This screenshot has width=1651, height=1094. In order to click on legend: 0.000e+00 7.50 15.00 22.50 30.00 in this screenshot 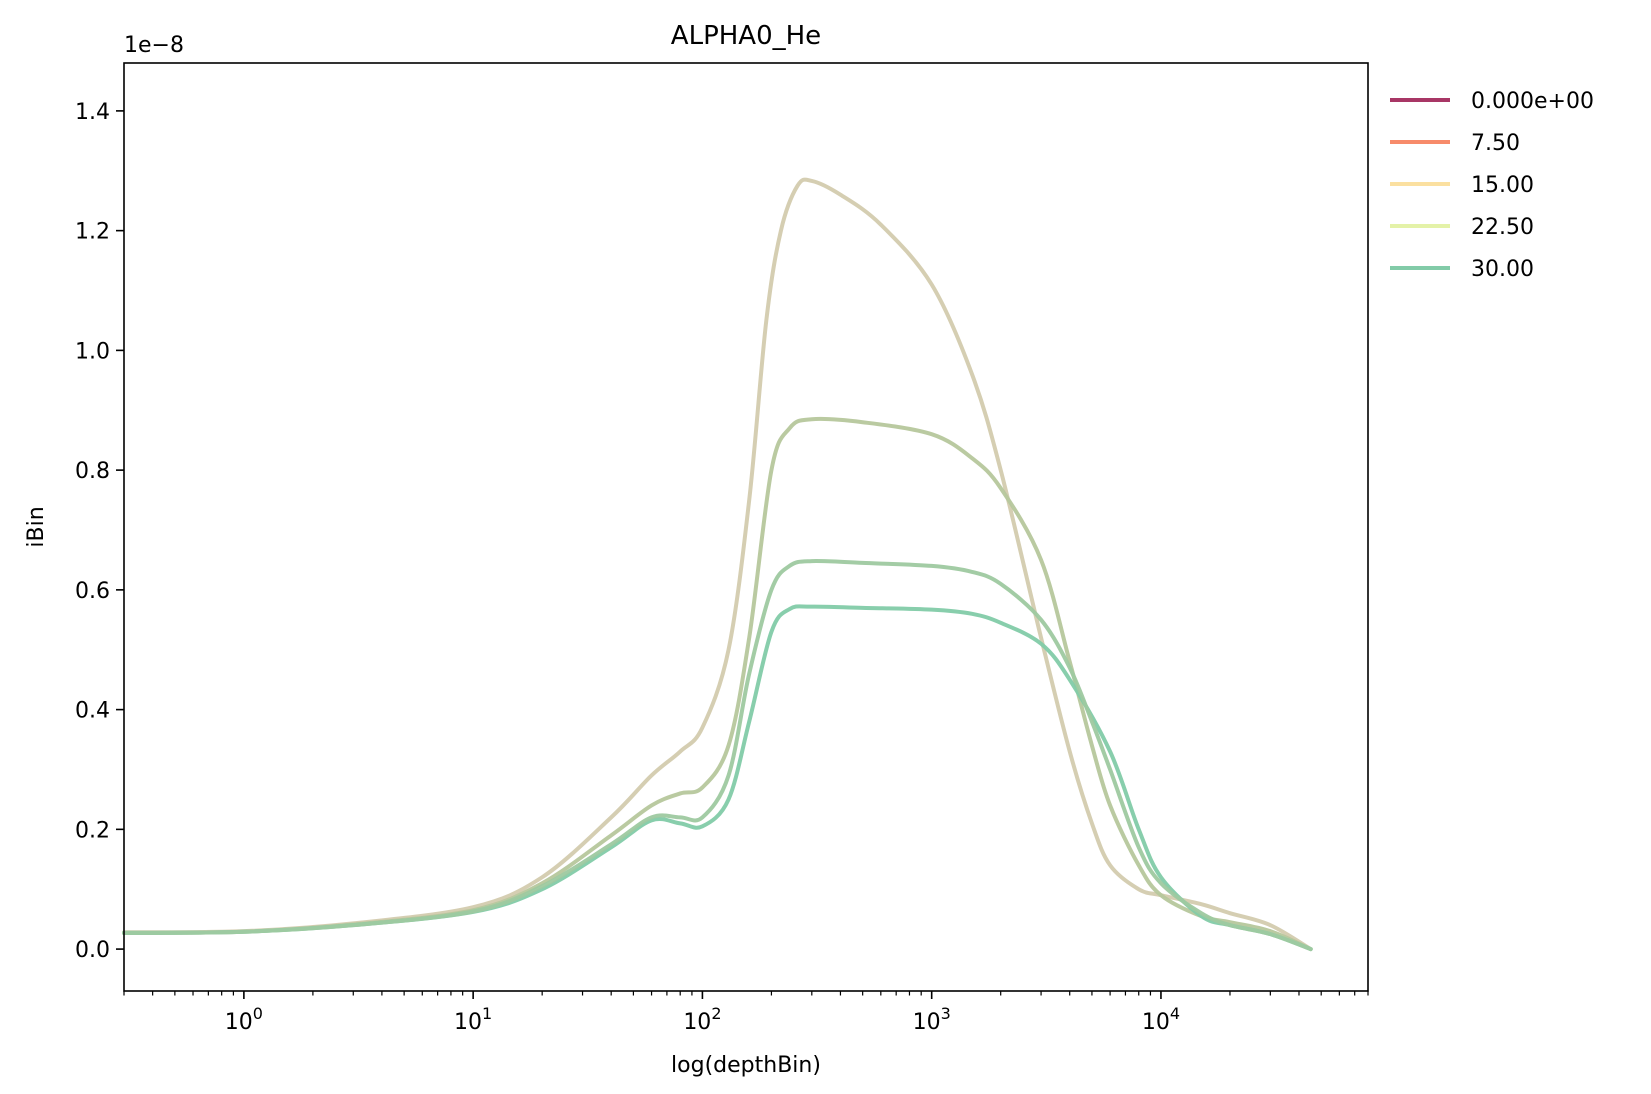, I will do `click(1492, 185)`.